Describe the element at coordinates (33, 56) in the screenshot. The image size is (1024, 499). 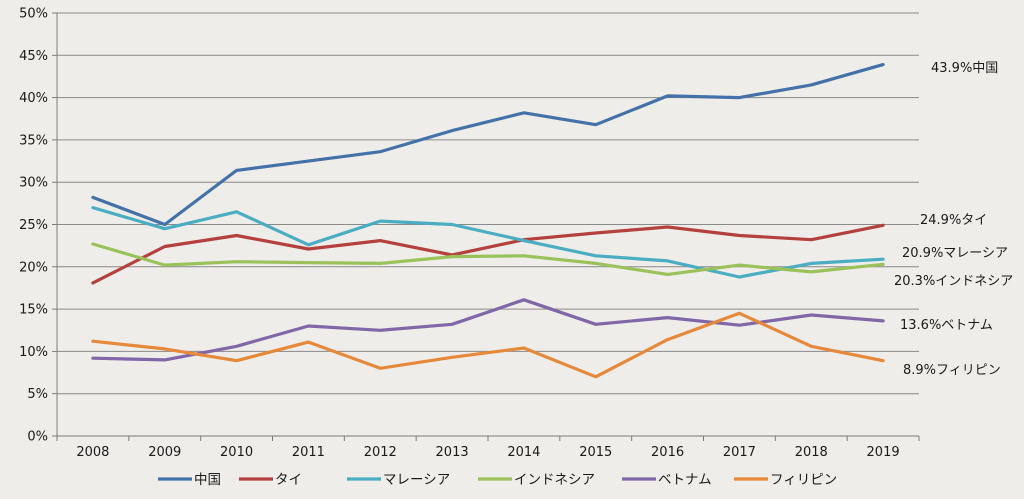
I see `y-tick-label: 45%` at that location.